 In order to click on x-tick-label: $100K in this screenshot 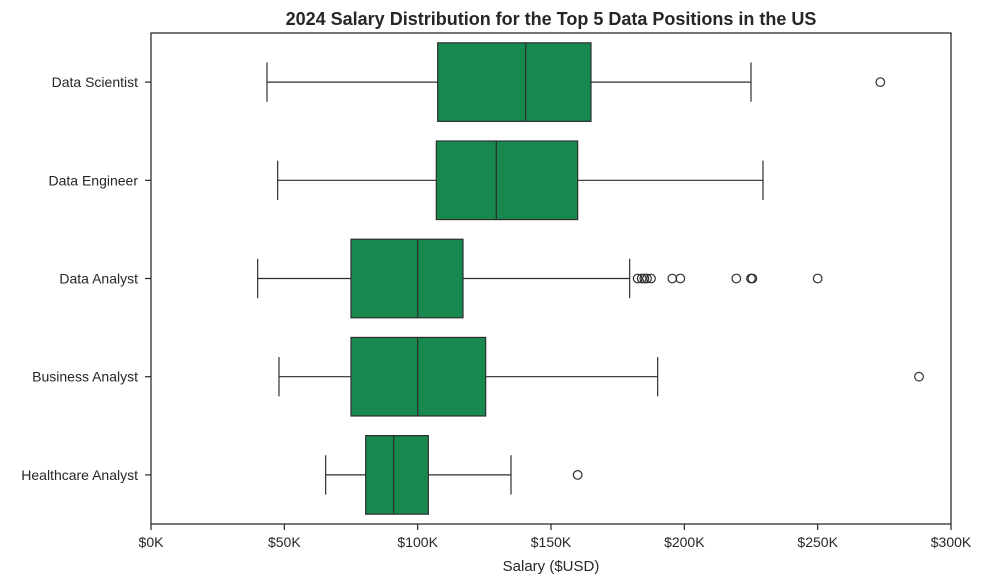, I will do `click(417, 542)`.